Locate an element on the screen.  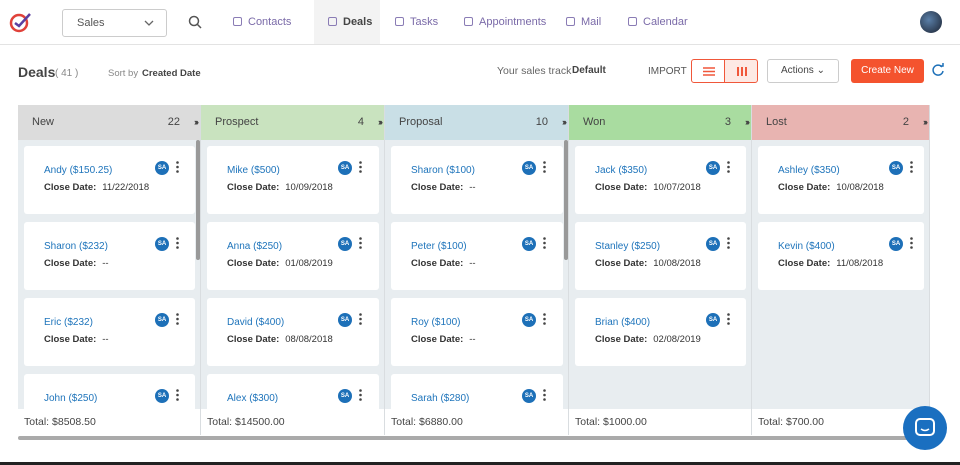
deal-card: Kevin ($400) SA Close Date: 11/08/2018 is located at coordinates (841, 256).